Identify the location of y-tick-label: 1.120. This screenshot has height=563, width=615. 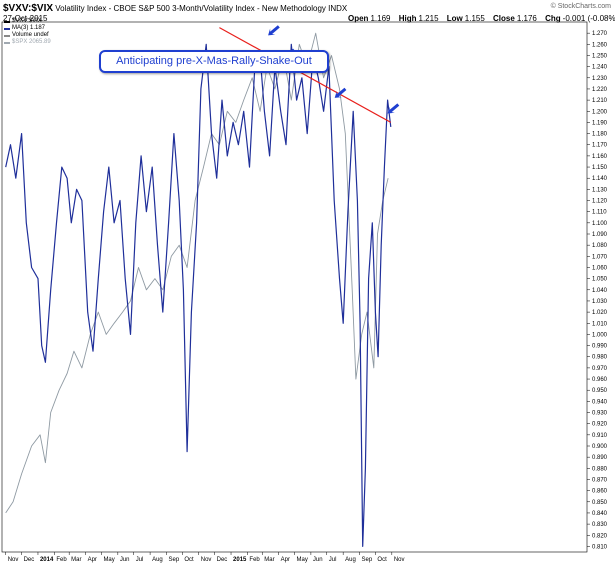
(600, 202).